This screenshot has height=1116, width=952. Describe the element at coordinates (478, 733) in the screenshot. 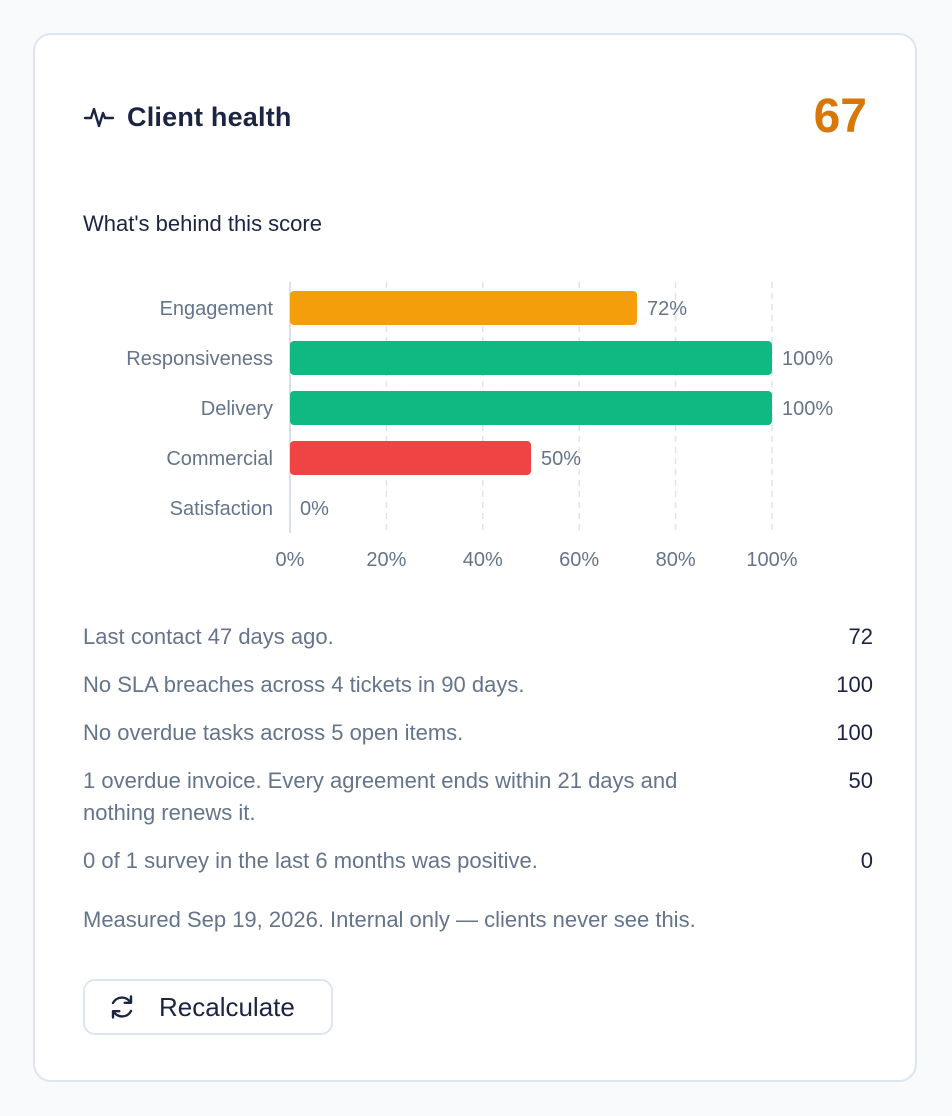

I see `factor-row: No overdue tasks across 5 open items. 100` at that location.